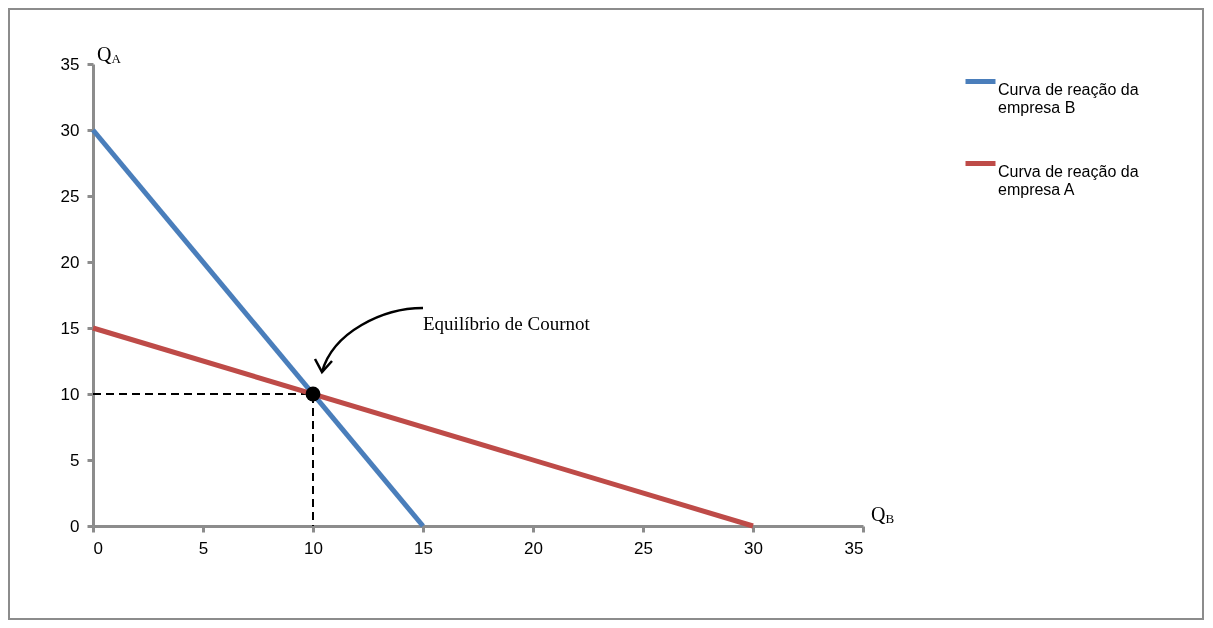  I want to click on y-tick-label: 35, so click(70, 64).